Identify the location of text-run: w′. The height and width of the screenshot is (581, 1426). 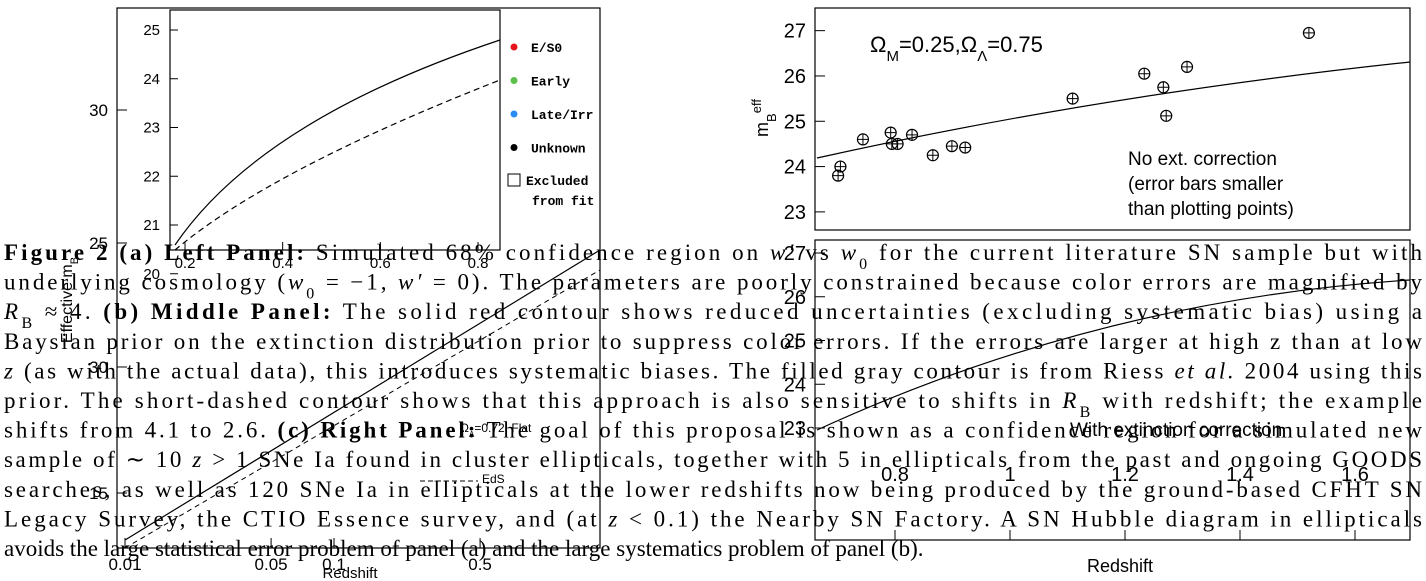
(782, 252).